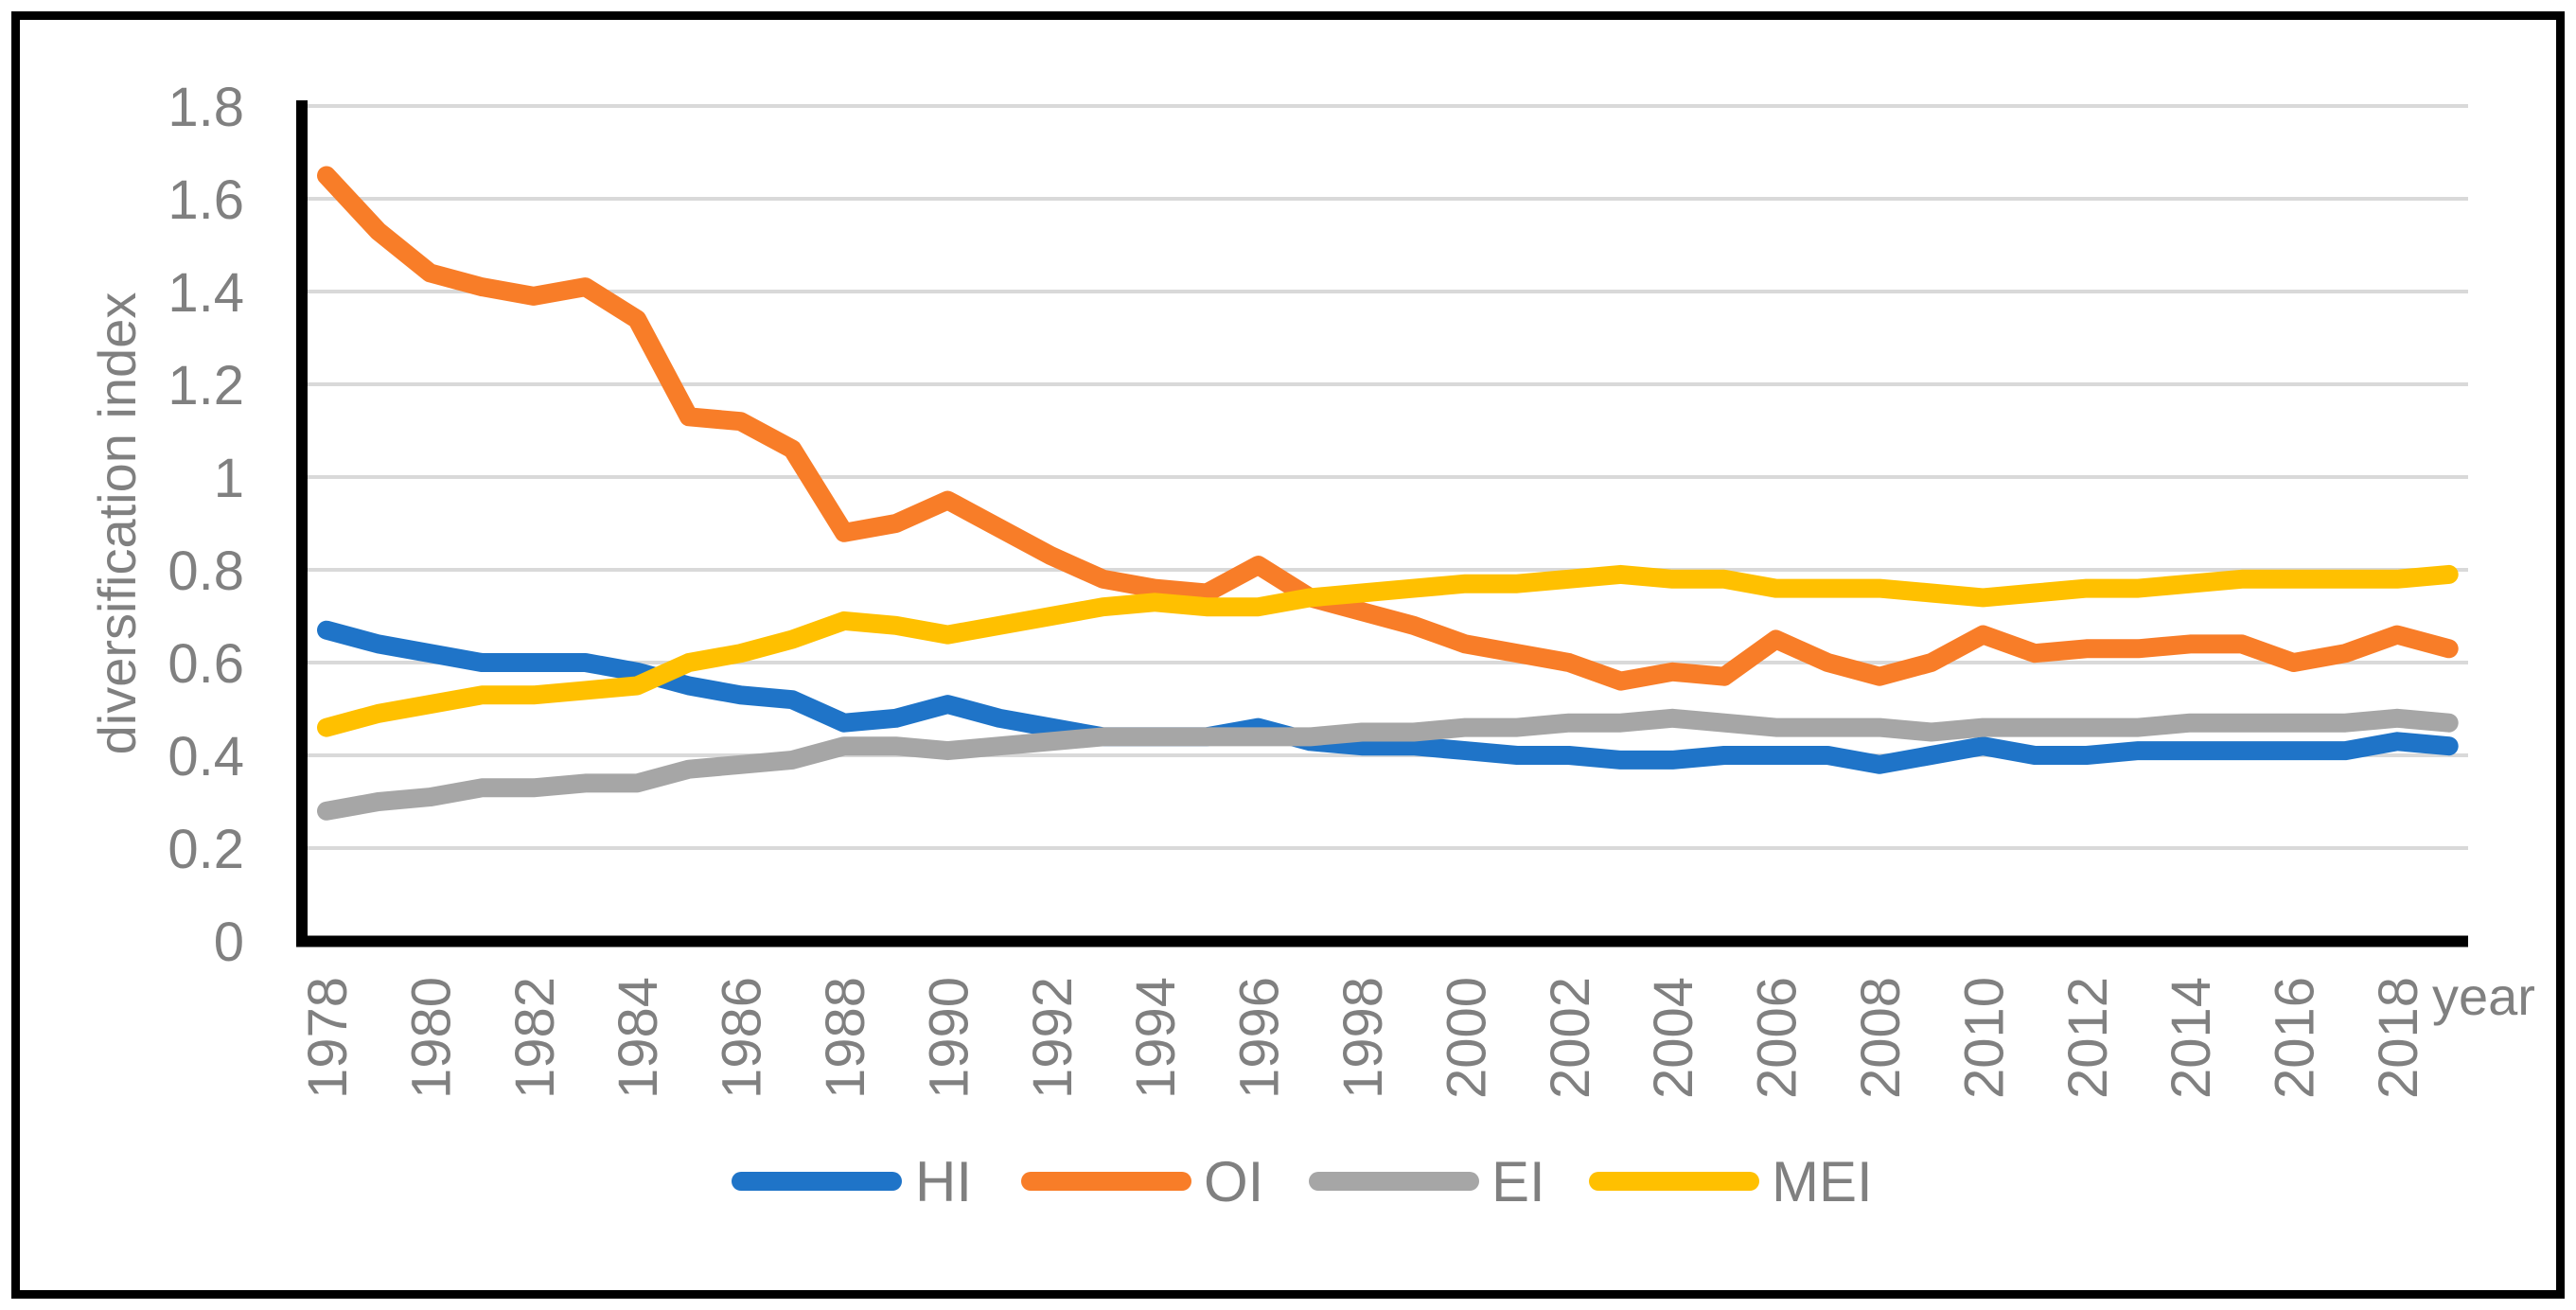 The height and width of the screenshot is (1310, 2576). Describe the element at coordinates (229, 942) in the screenshot. I see `y-tick-label: 0` at that location.